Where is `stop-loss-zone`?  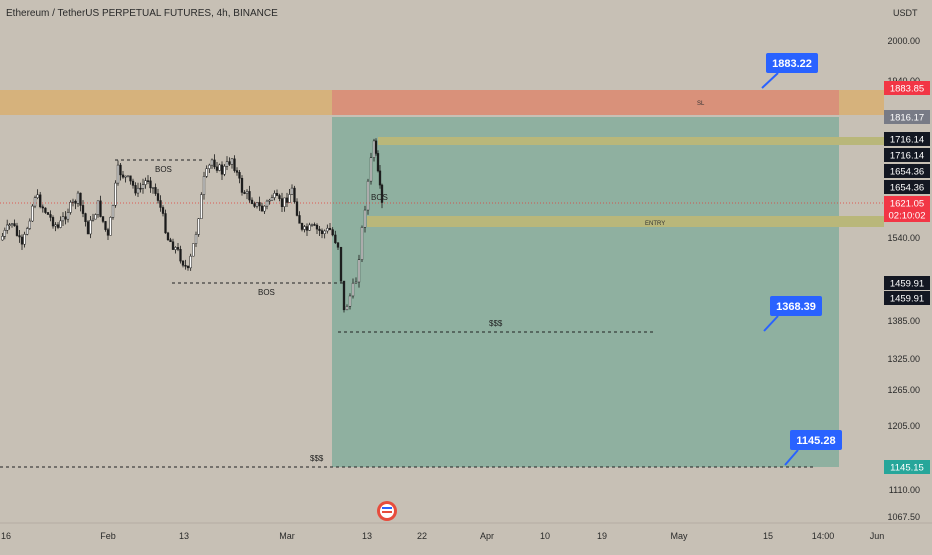
stop-loss-zone is located at coordinates (585, 102).